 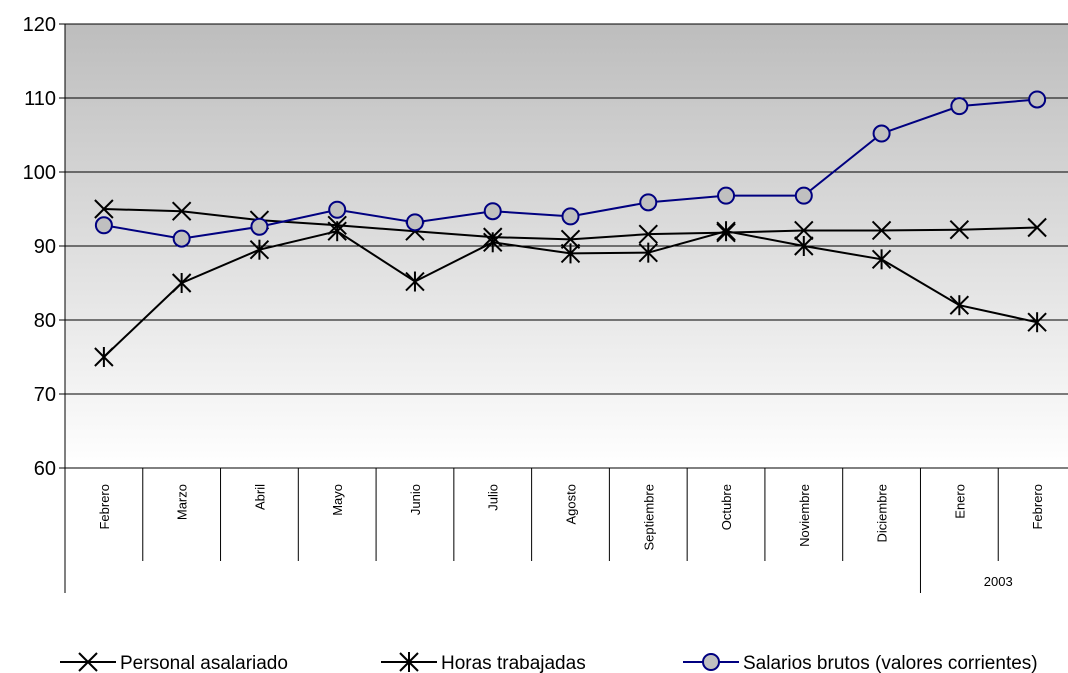 What do you see at coordinates (493, 497) in the screenshot?
I see `x-tick-label: Julio` at bounding box center [493, 497].